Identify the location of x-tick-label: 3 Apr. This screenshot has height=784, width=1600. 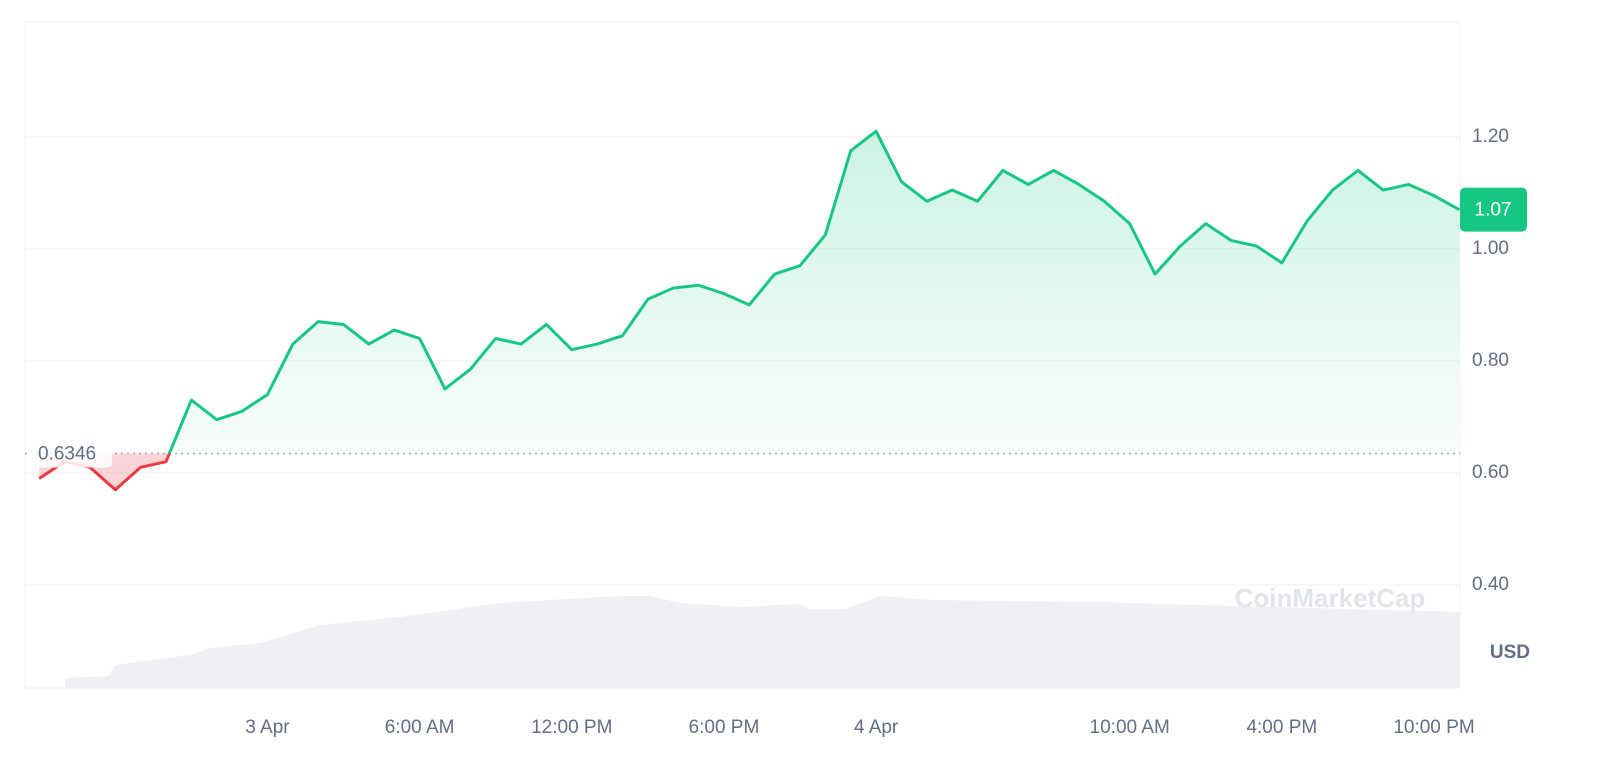
(267, 727).